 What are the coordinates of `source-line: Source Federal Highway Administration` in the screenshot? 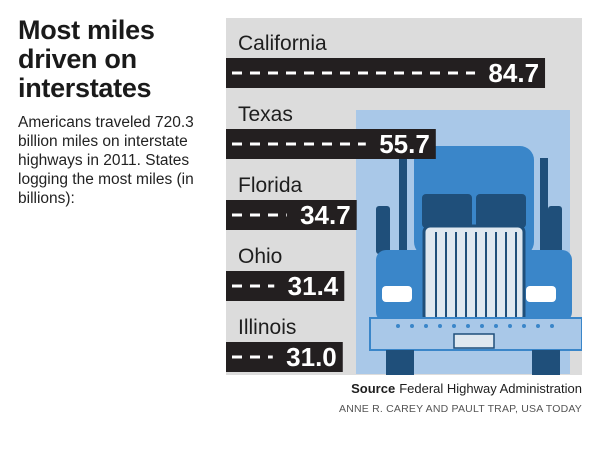 It's located at (466, 388).